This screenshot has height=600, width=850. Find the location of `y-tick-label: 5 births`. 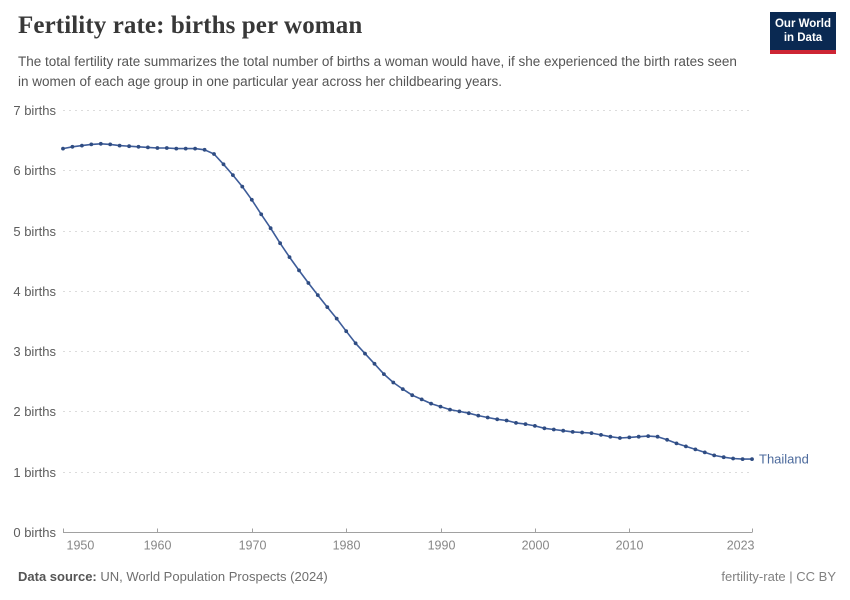

y-tick-label: 5 births is located at coordinates (34, 231).